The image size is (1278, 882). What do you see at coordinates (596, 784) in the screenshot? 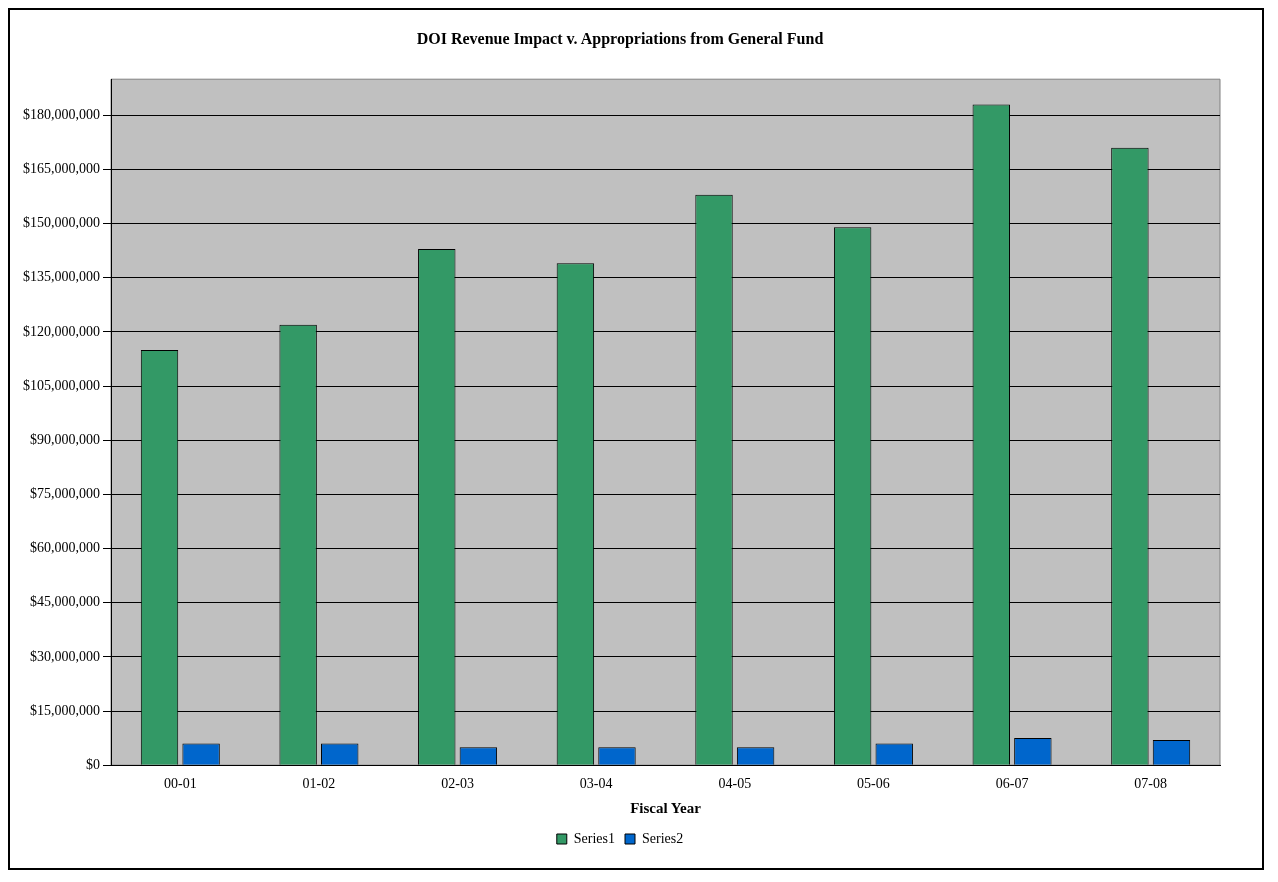
I see `x-tick-label: 03-04` at bounding box center [596, 784].